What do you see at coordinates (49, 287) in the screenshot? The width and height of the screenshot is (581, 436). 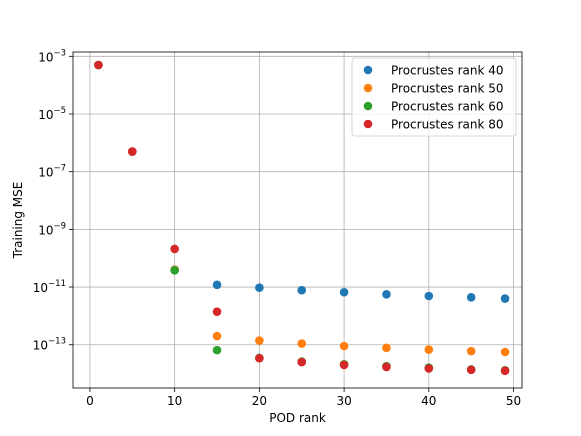 I see `y-tick-label: 10⁻¹¹` at bounding box center [49, 287].